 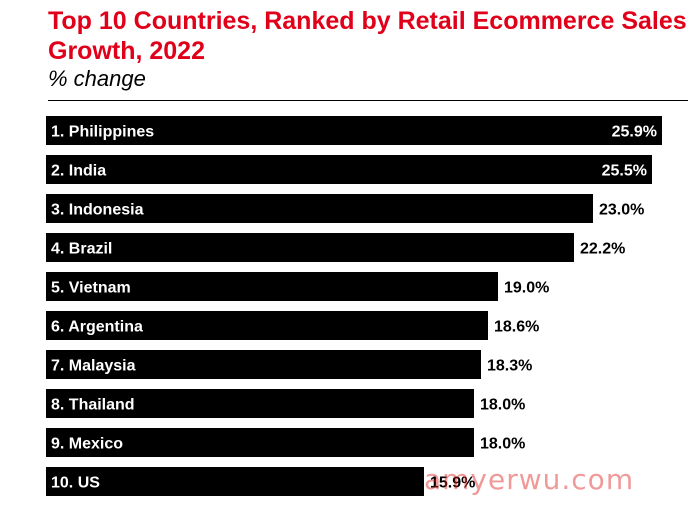 What do you see at coordinates (93, 405) in the screenshot?
I see `category-label: 8. Thailand` at bounding box center [93, 405].